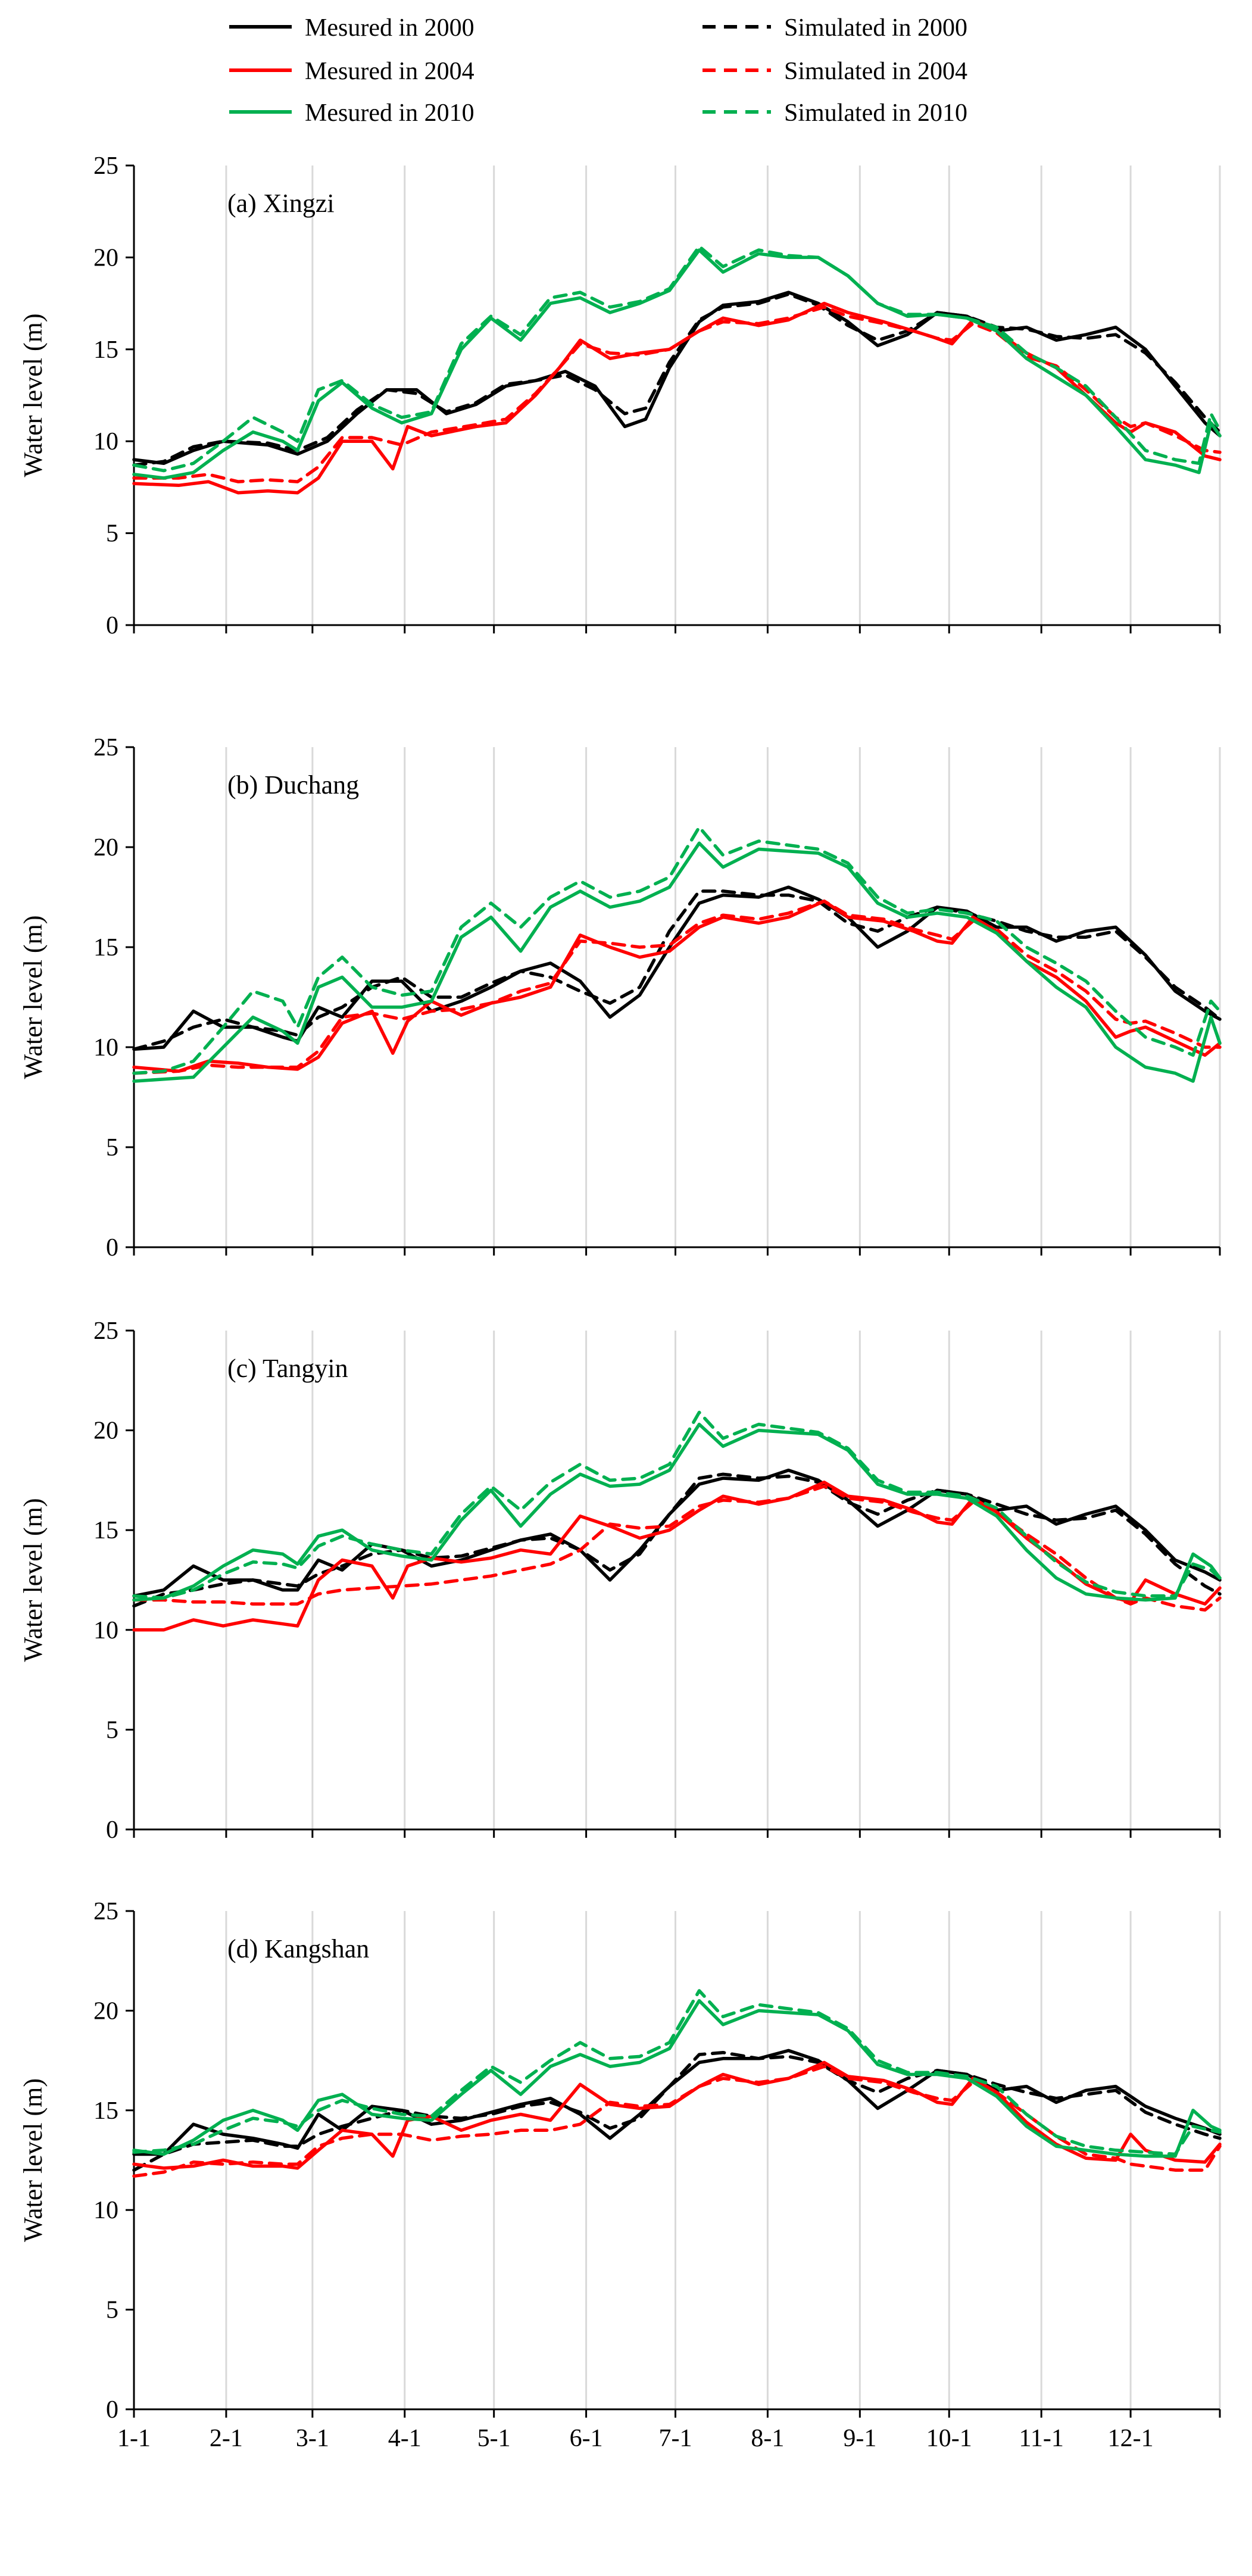 This screenshot has height=2576, width=1252. What do you see at coordinates (875, 113) in the screenshot?
I see `legend-label-6: Simulated in 2010` at bounding box center [875, 113].